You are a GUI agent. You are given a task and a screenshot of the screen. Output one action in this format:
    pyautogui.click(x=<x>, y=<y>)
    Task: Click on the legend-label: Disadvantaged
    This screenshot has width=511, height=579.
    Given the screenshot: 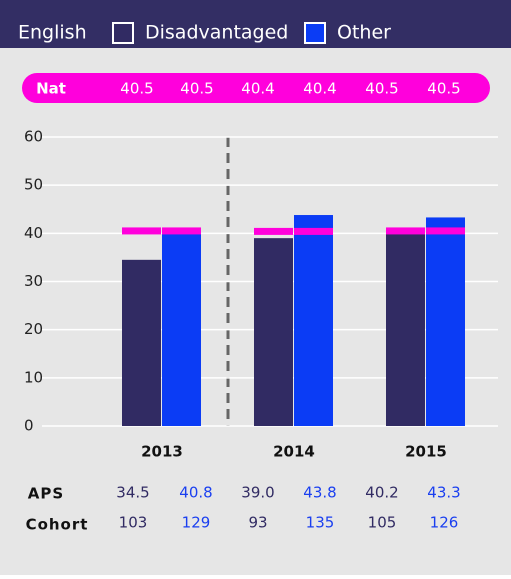 What is the action you would take?
    pyautogui.click(x=216, y=33)
    